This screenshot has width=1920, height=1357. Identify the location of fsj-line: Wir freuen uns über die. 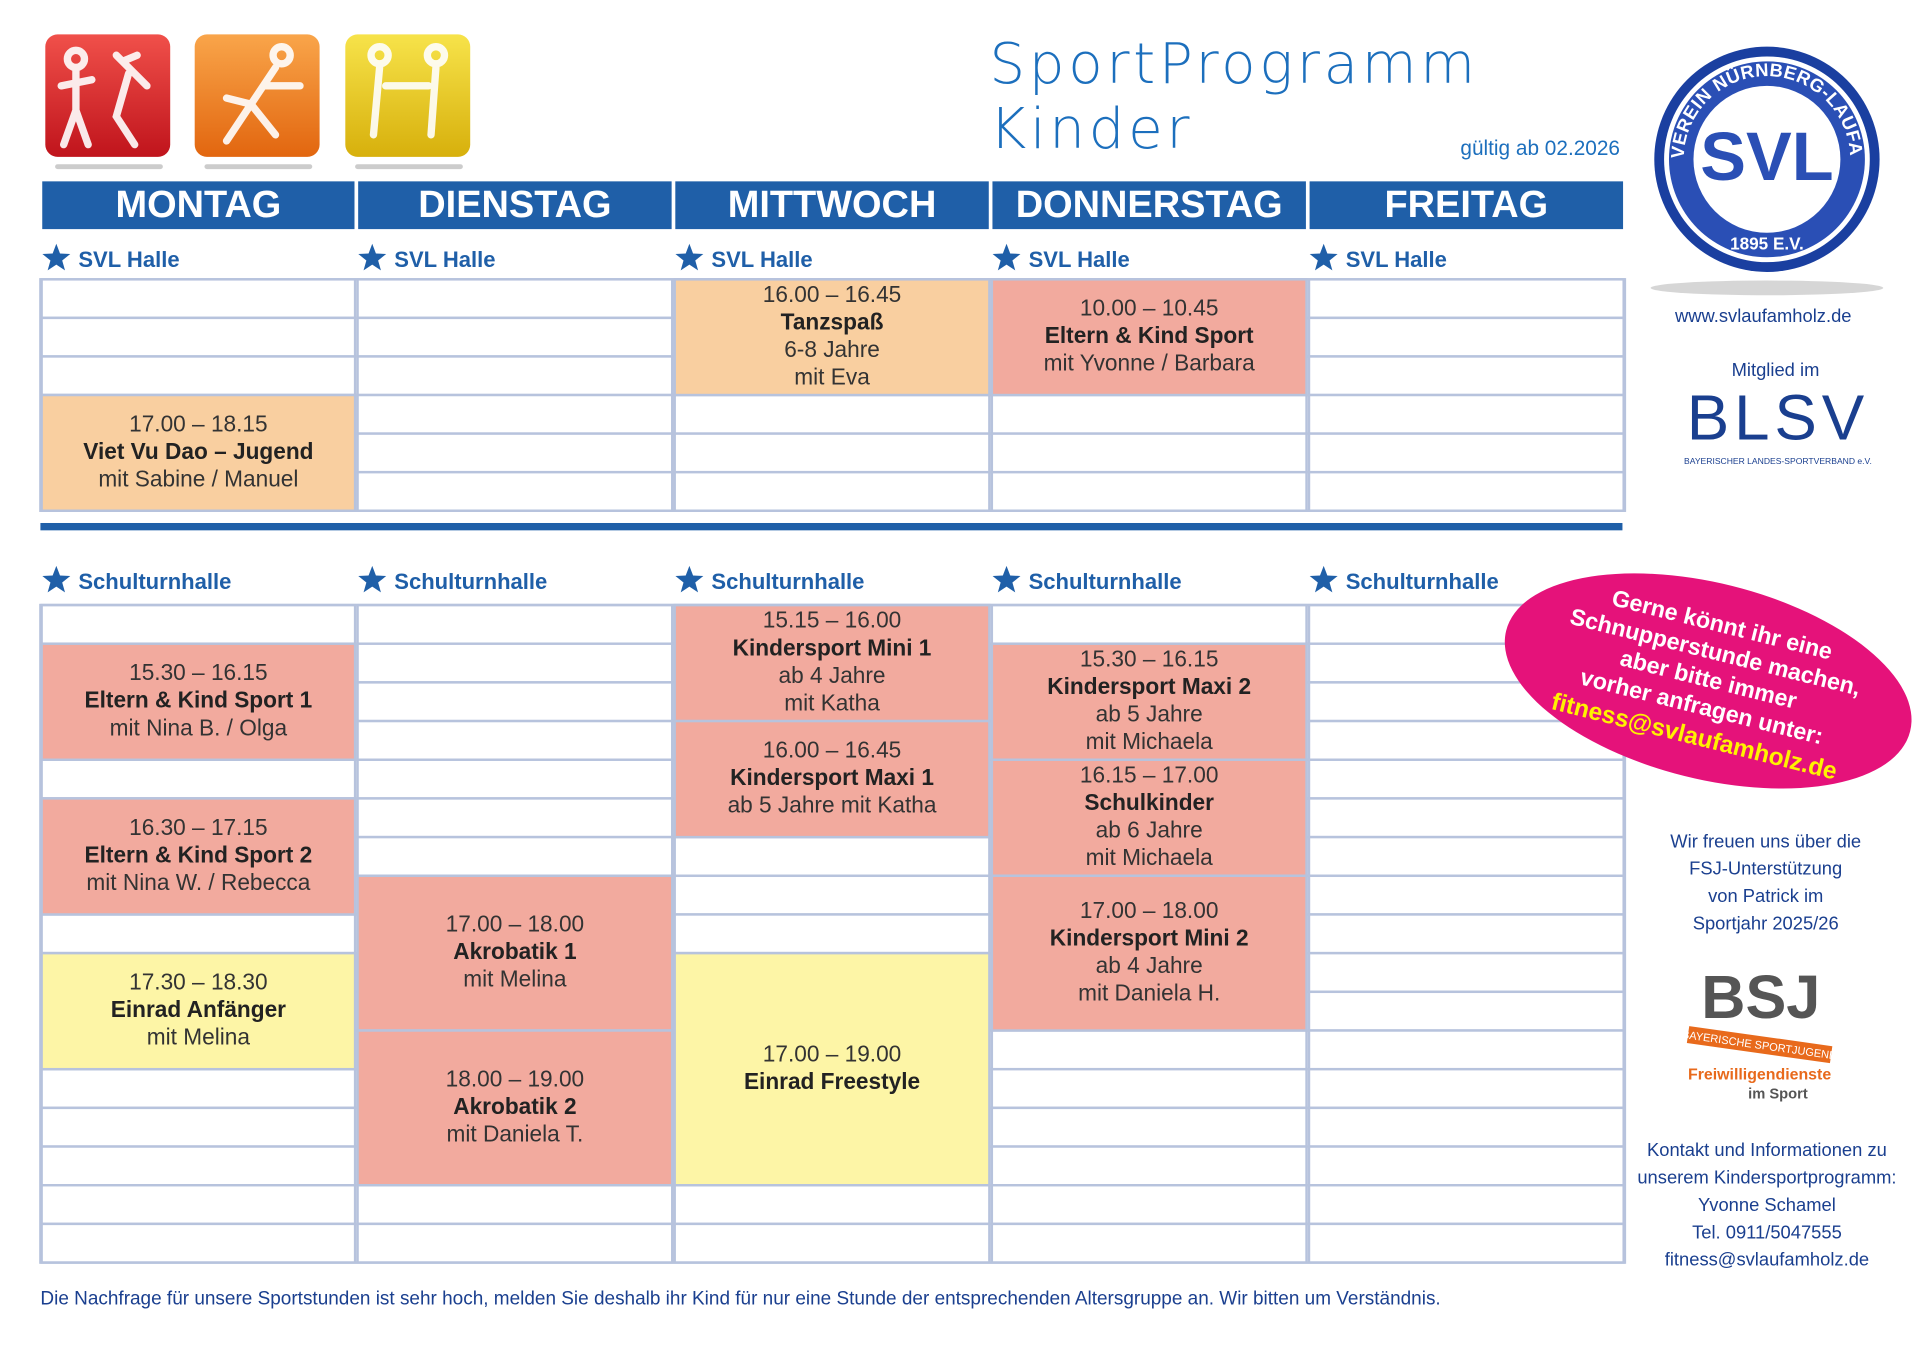
(1765, 840).